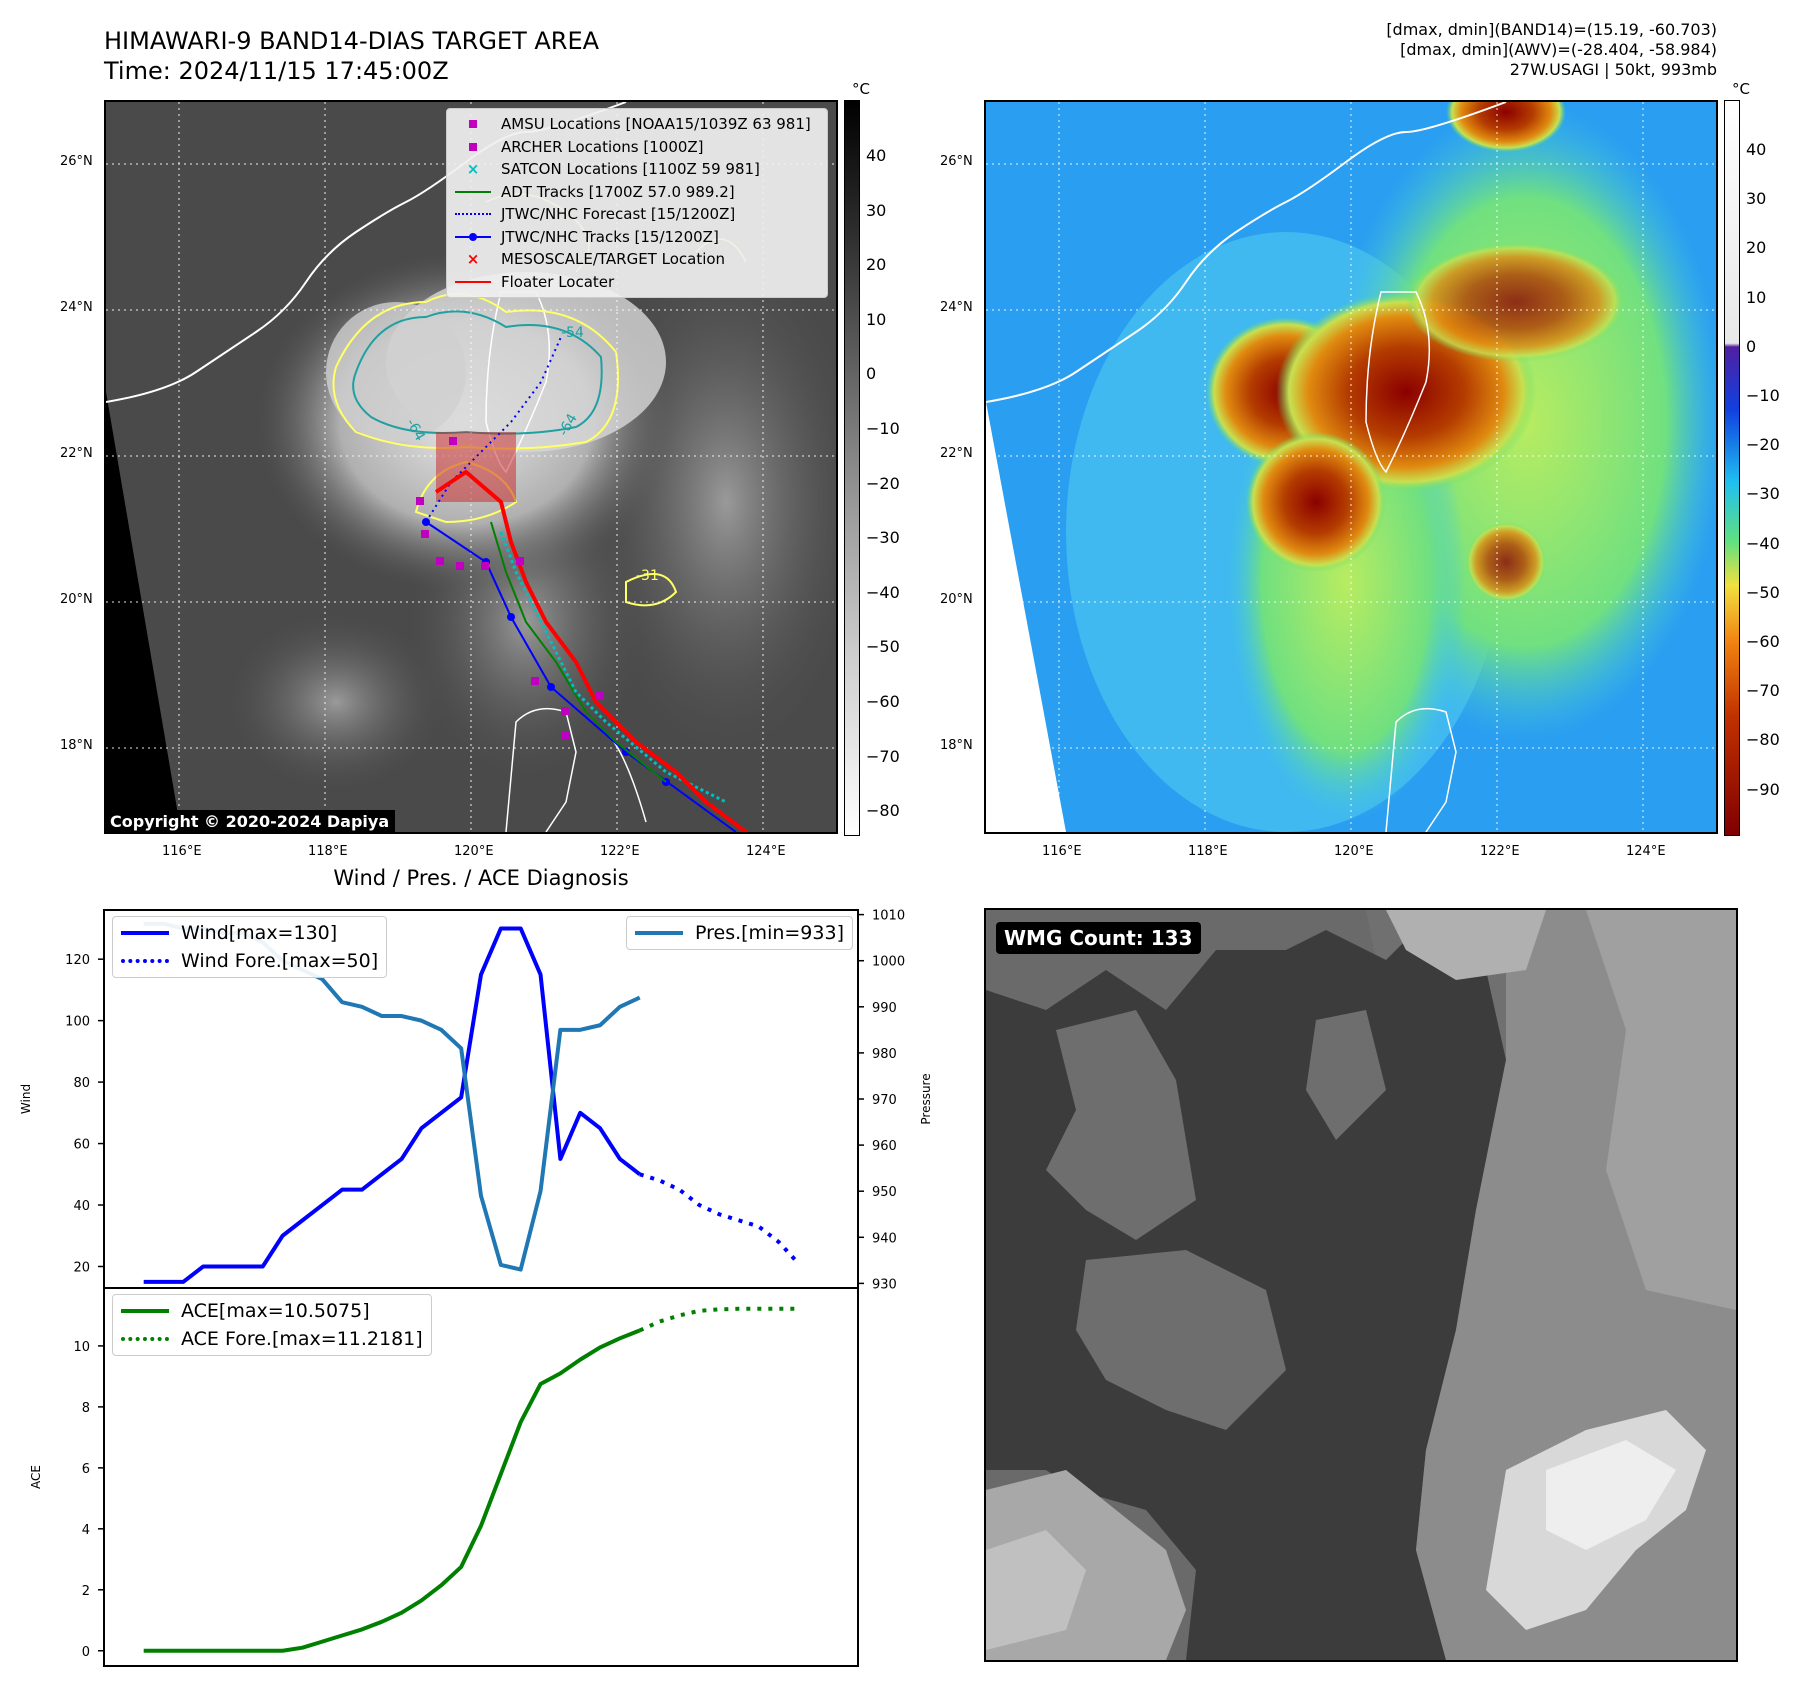 This screenshot has width=1797, height=1690. What do you see at coordinates (883, 647) in the screenshot?
I see `gray-colorbar-tick: −50` at bounding box center [883, 647].